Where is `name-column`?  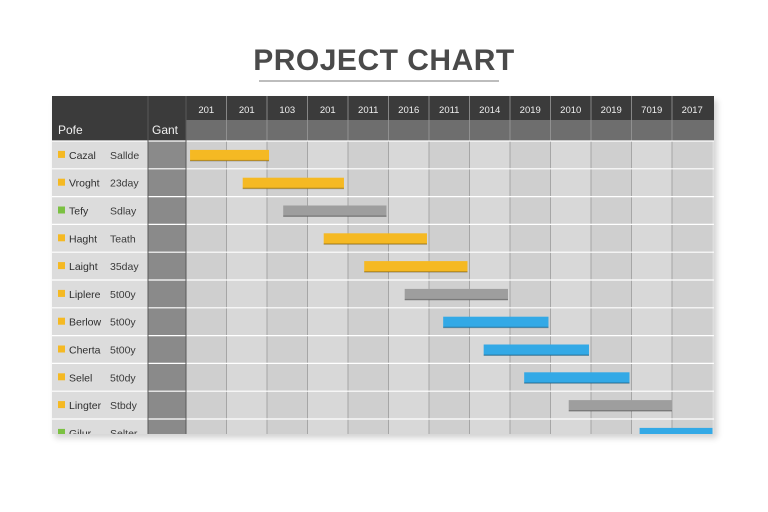 name-column is located at coordinates (100, 287).